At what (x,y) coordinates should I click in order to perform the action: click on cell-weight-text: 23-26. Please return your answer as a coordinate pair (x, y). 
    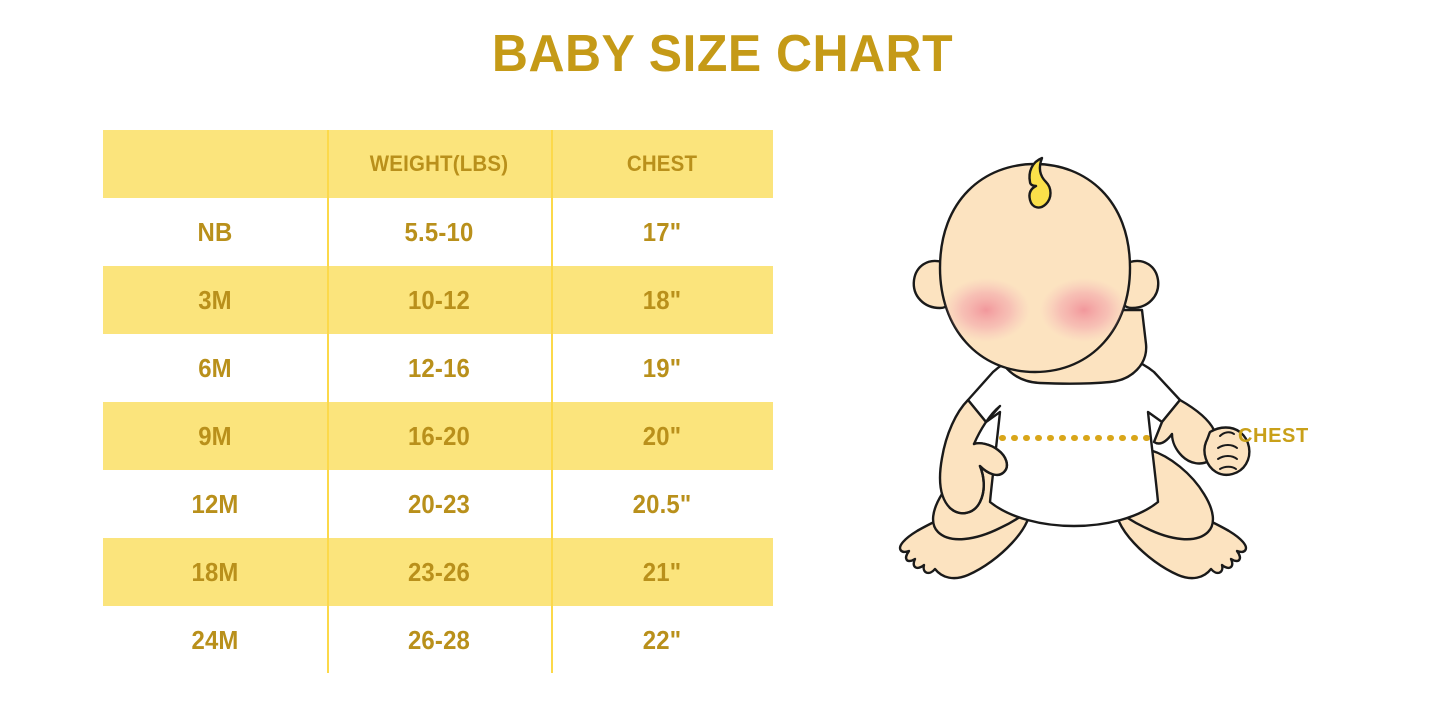
    Looking at the image, I should click on (439, 571).